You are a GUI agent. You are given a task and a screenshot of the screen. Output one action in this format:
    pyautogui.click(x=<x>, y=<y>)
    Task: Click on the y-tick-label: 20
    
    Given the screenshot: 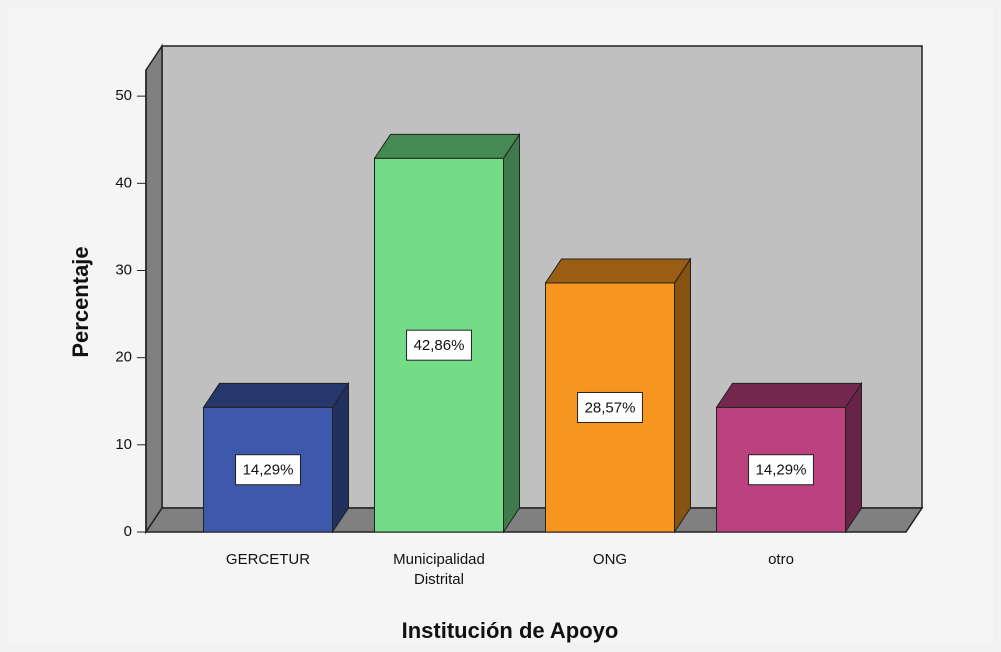 What is the action you would take?
    pyautogui.click(x=123, y=357)
    